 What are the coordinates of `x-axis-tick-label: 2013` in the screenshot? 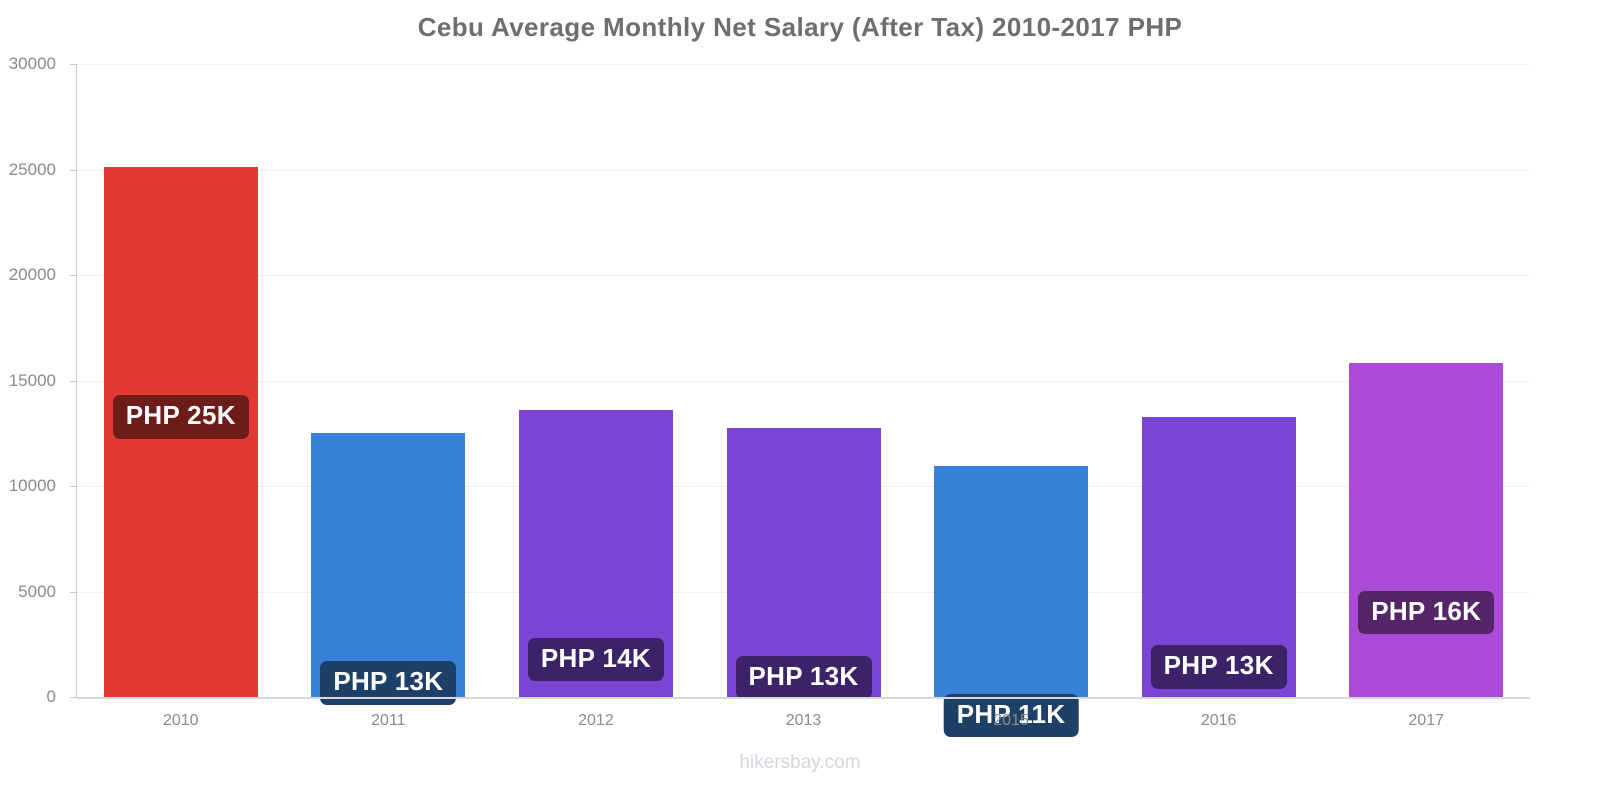 It's located at (803, 720).